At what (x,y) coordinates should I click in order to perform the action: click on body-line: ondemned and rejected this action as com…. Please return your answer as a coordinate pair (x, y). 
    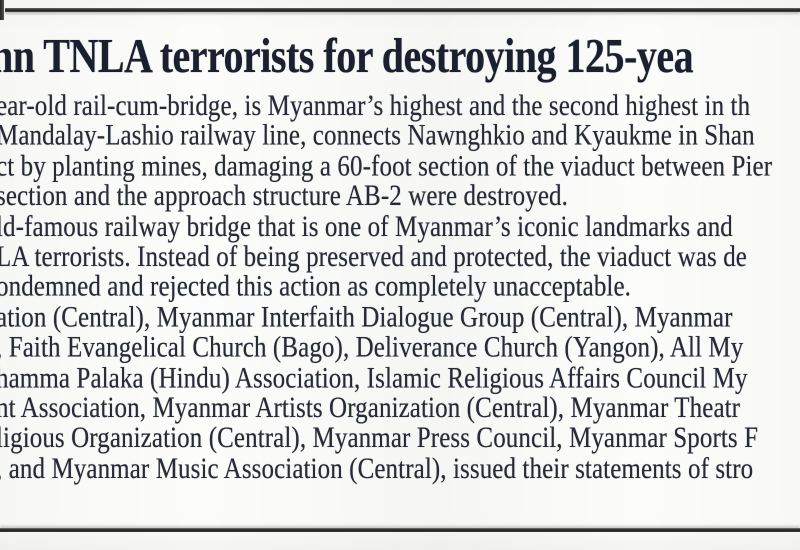
    Looking at the image, I should click on (316, 287).